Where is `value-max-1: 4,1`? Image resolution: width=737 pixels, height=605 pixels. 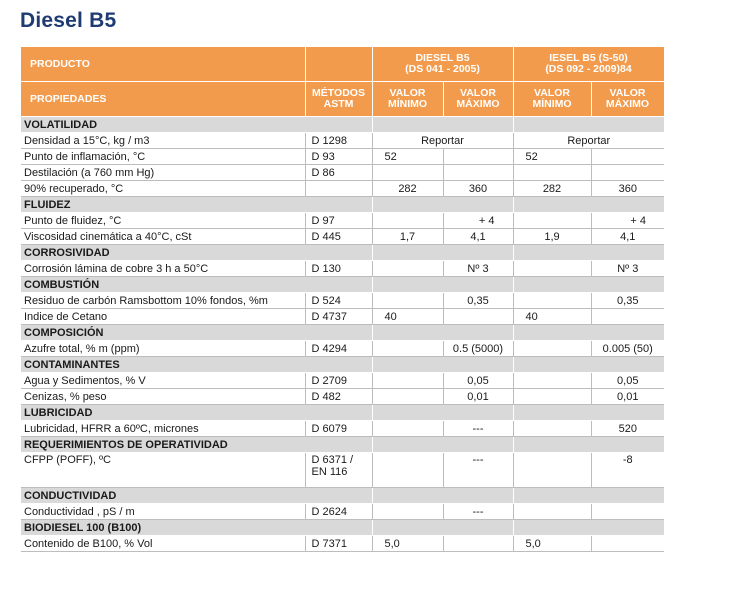 value-max-1: 4,1 is located at coordinates (478, 236).